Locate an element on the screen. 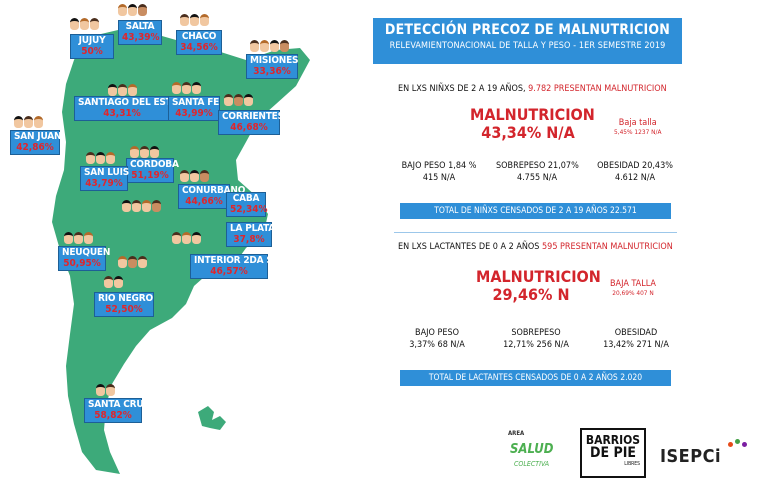  stat-value: 12,71% 256 N/A is located at coordinates (536, 344).